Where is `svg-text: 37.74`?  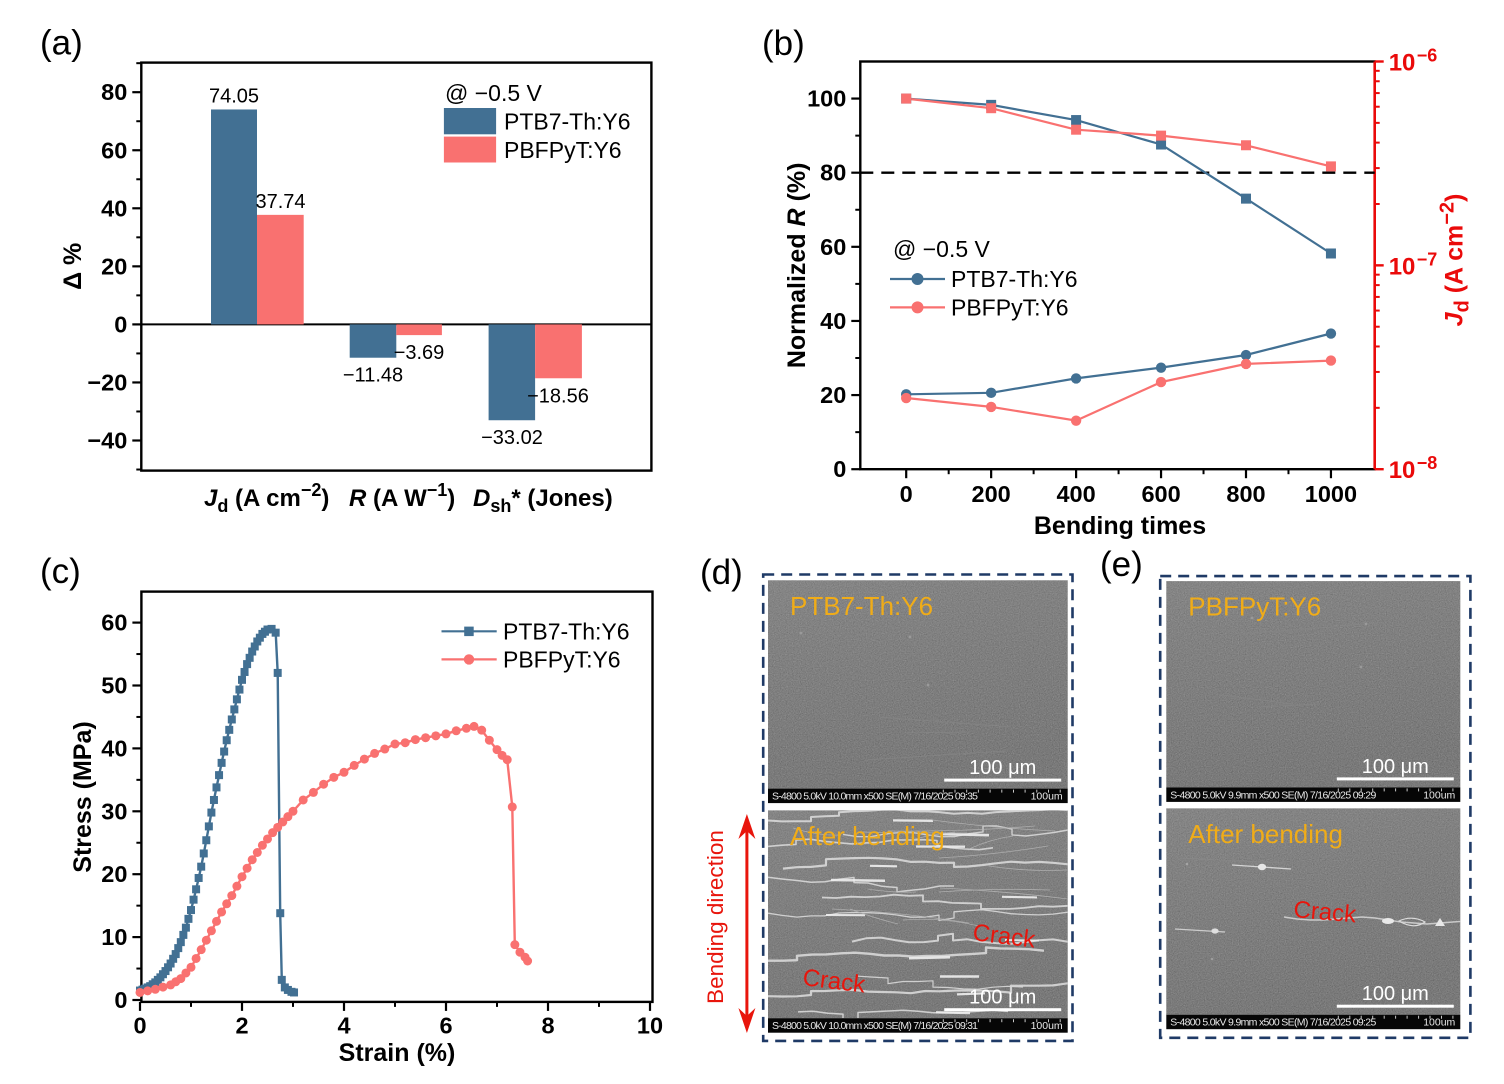
svg-text: 37.74 is located at coordinates (280, 202).